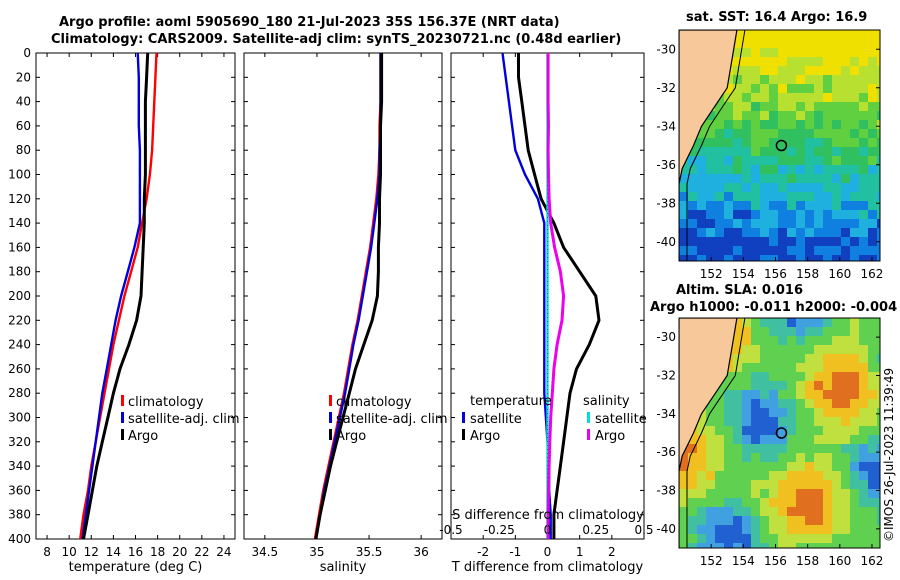 The width and height of the screenshot is (900, 580). I want to click on x-tick-label: 10, so click(69, 552).